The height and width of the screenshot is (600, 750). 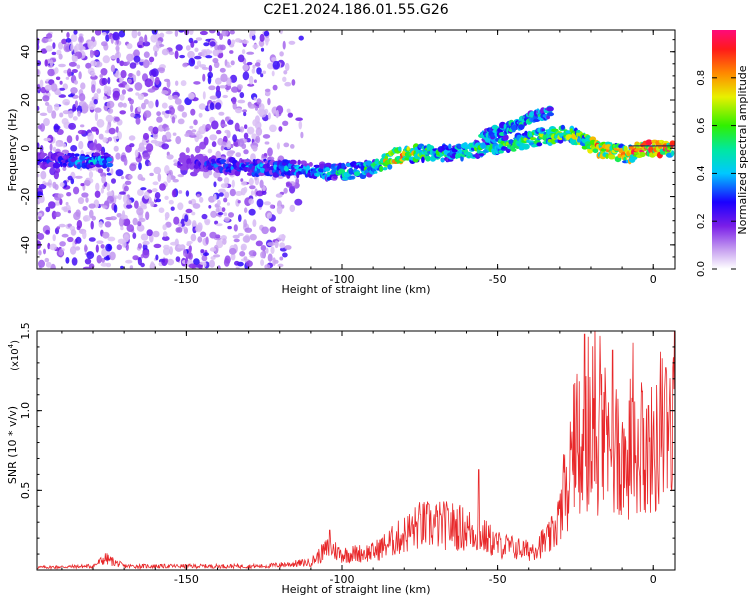 What do you see at coordinates (701, 173) in the screenshot?
I see `colorbar-tick-label: 0.4` at bounding box center [701, 173].